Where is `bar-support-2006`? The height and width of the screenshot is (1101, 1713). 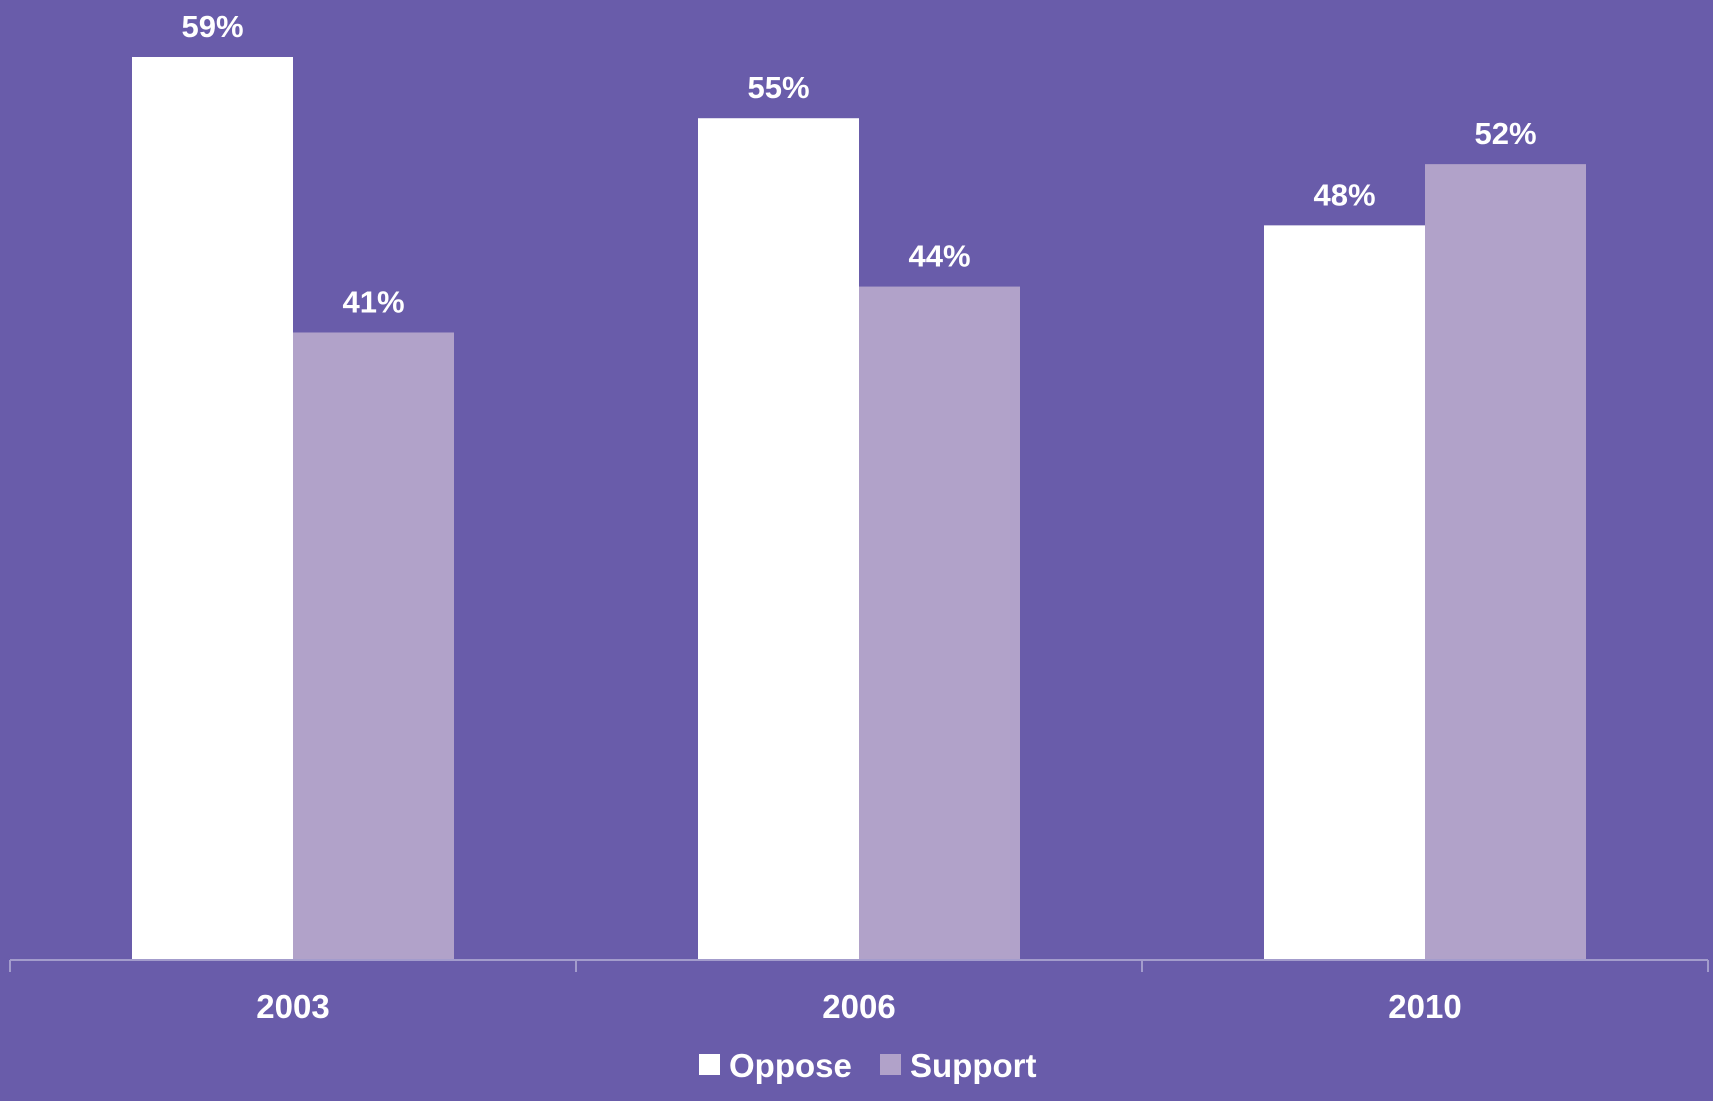 bar-support-2006 is located at coordinates (939, 623).